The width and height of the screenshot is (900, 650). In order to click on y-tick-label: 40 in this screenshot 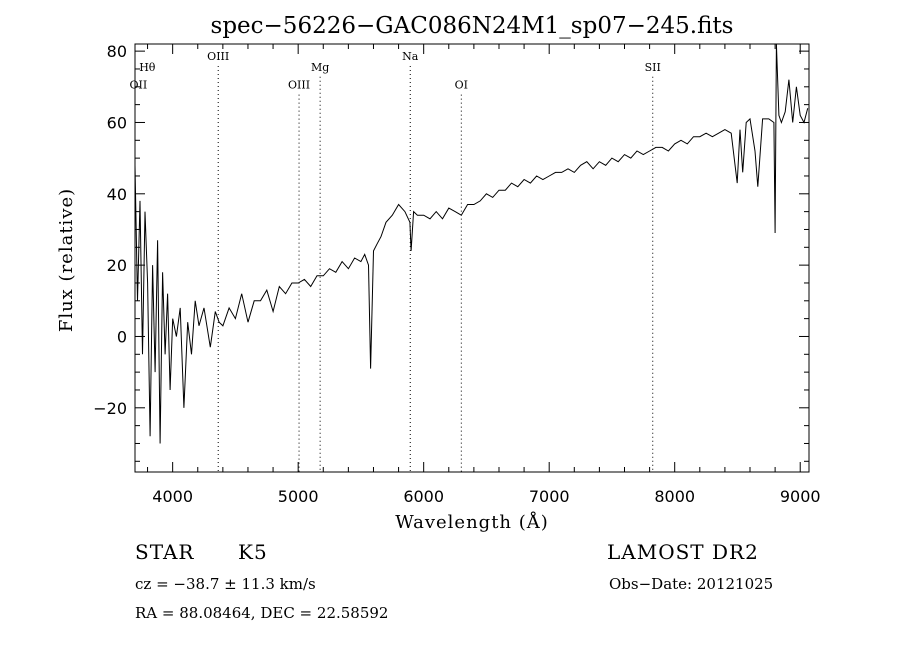, I will do `click(117, 194)`.